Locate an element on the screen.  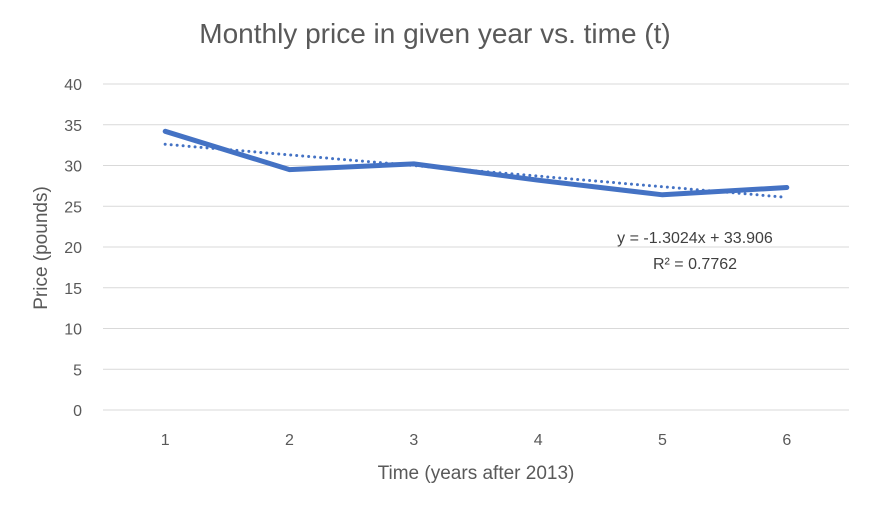
x-axis-title: Time (years after 2013) is located at coordinates (476, 473).